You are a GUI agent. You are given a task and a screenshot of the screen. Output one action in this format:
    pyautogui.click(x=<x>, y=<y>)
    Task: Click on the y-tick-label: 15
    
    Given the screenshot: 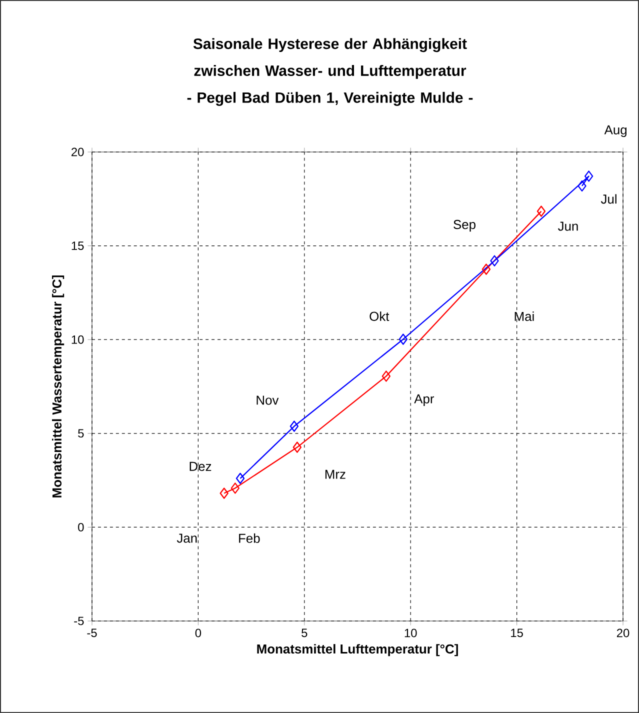 What is the action you would take?
    pyautogui.click(x=78, y=246)
    